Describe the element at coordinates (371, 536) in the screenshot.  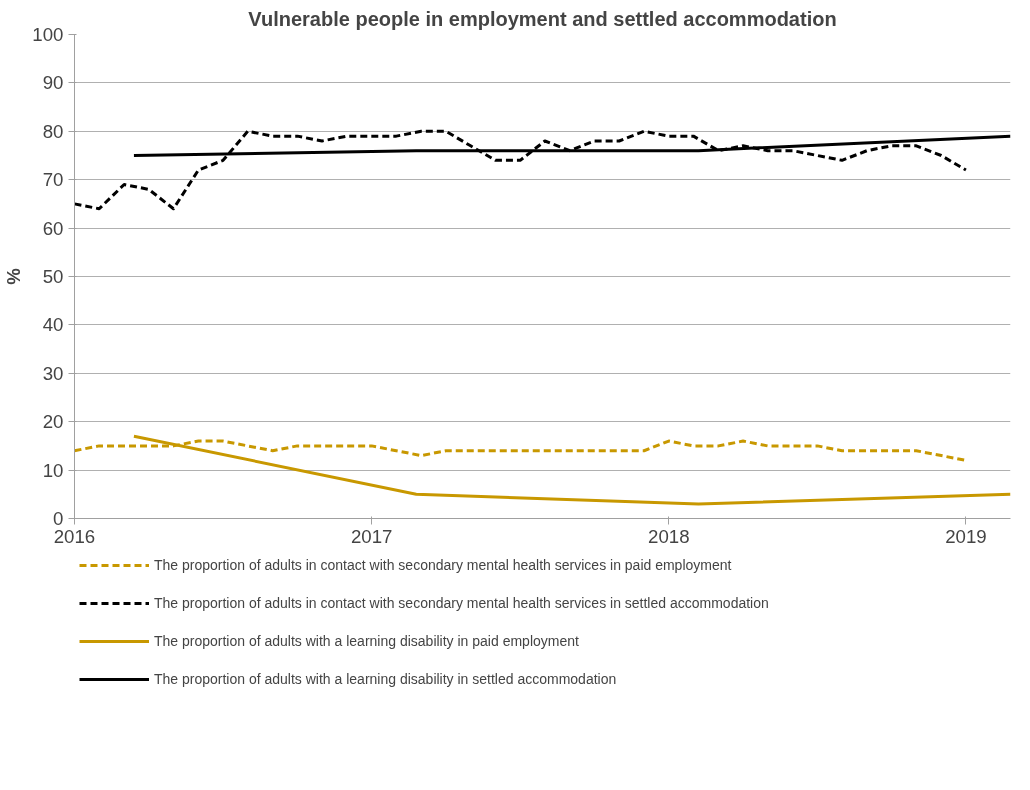
I see `x-tick-label: 2017` at that location.